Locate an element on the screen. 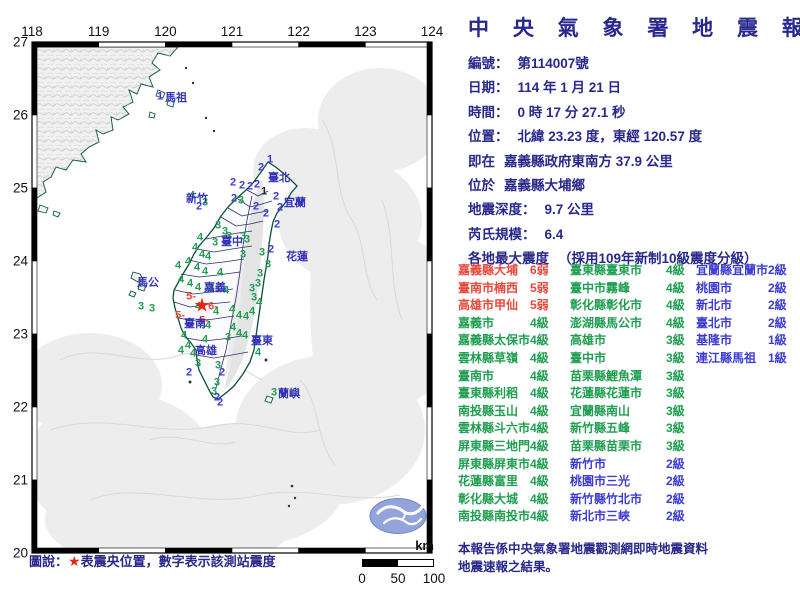 This screenshot has height=600, width=800. field-label: 日期： is located at coordinates (488, 88).